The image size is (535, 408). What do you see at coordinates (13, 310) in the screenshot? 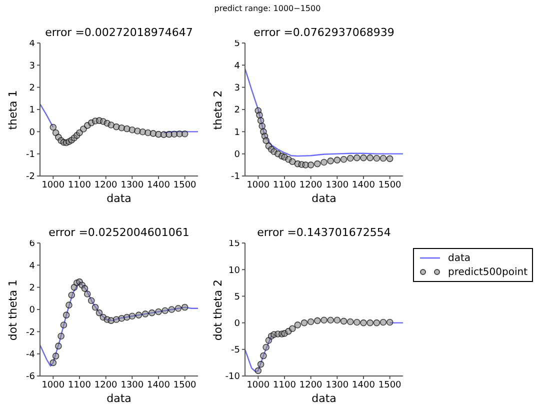
I see `y-axis-title: dot theta 1` at bounding box center [13, 310].